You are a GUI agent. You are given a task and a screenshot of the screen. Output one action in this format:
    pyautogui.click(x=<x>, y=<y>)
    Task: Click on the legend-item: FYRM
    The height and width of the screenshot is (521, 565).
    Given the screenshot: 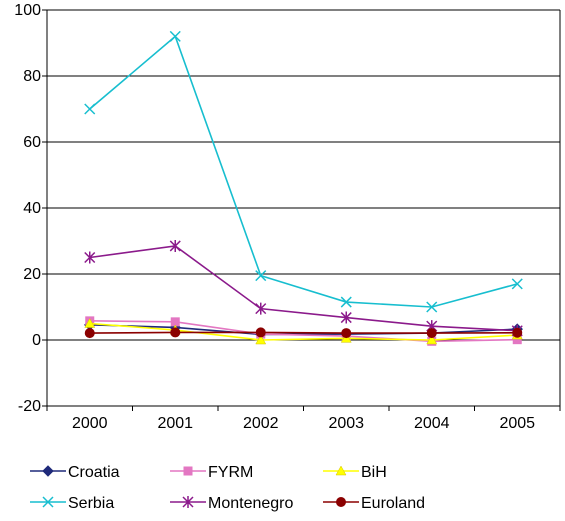 What is the action you would take?
    pyautogui.click(x=211, y=472)
    